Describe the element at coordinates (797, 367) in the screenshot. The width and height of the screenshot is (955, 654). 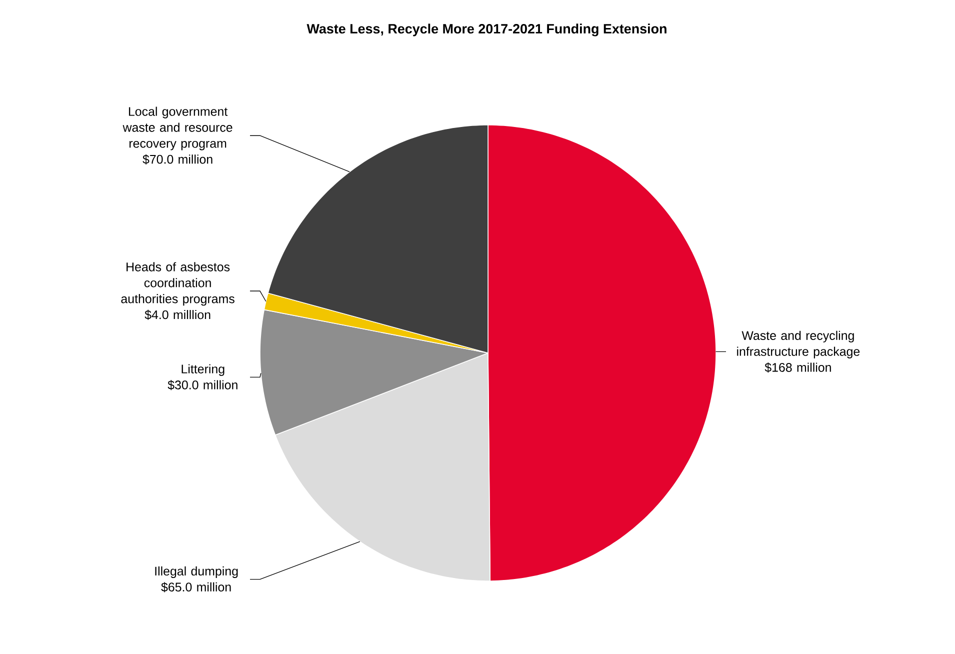
I see `data-label: $168 million` at that location.